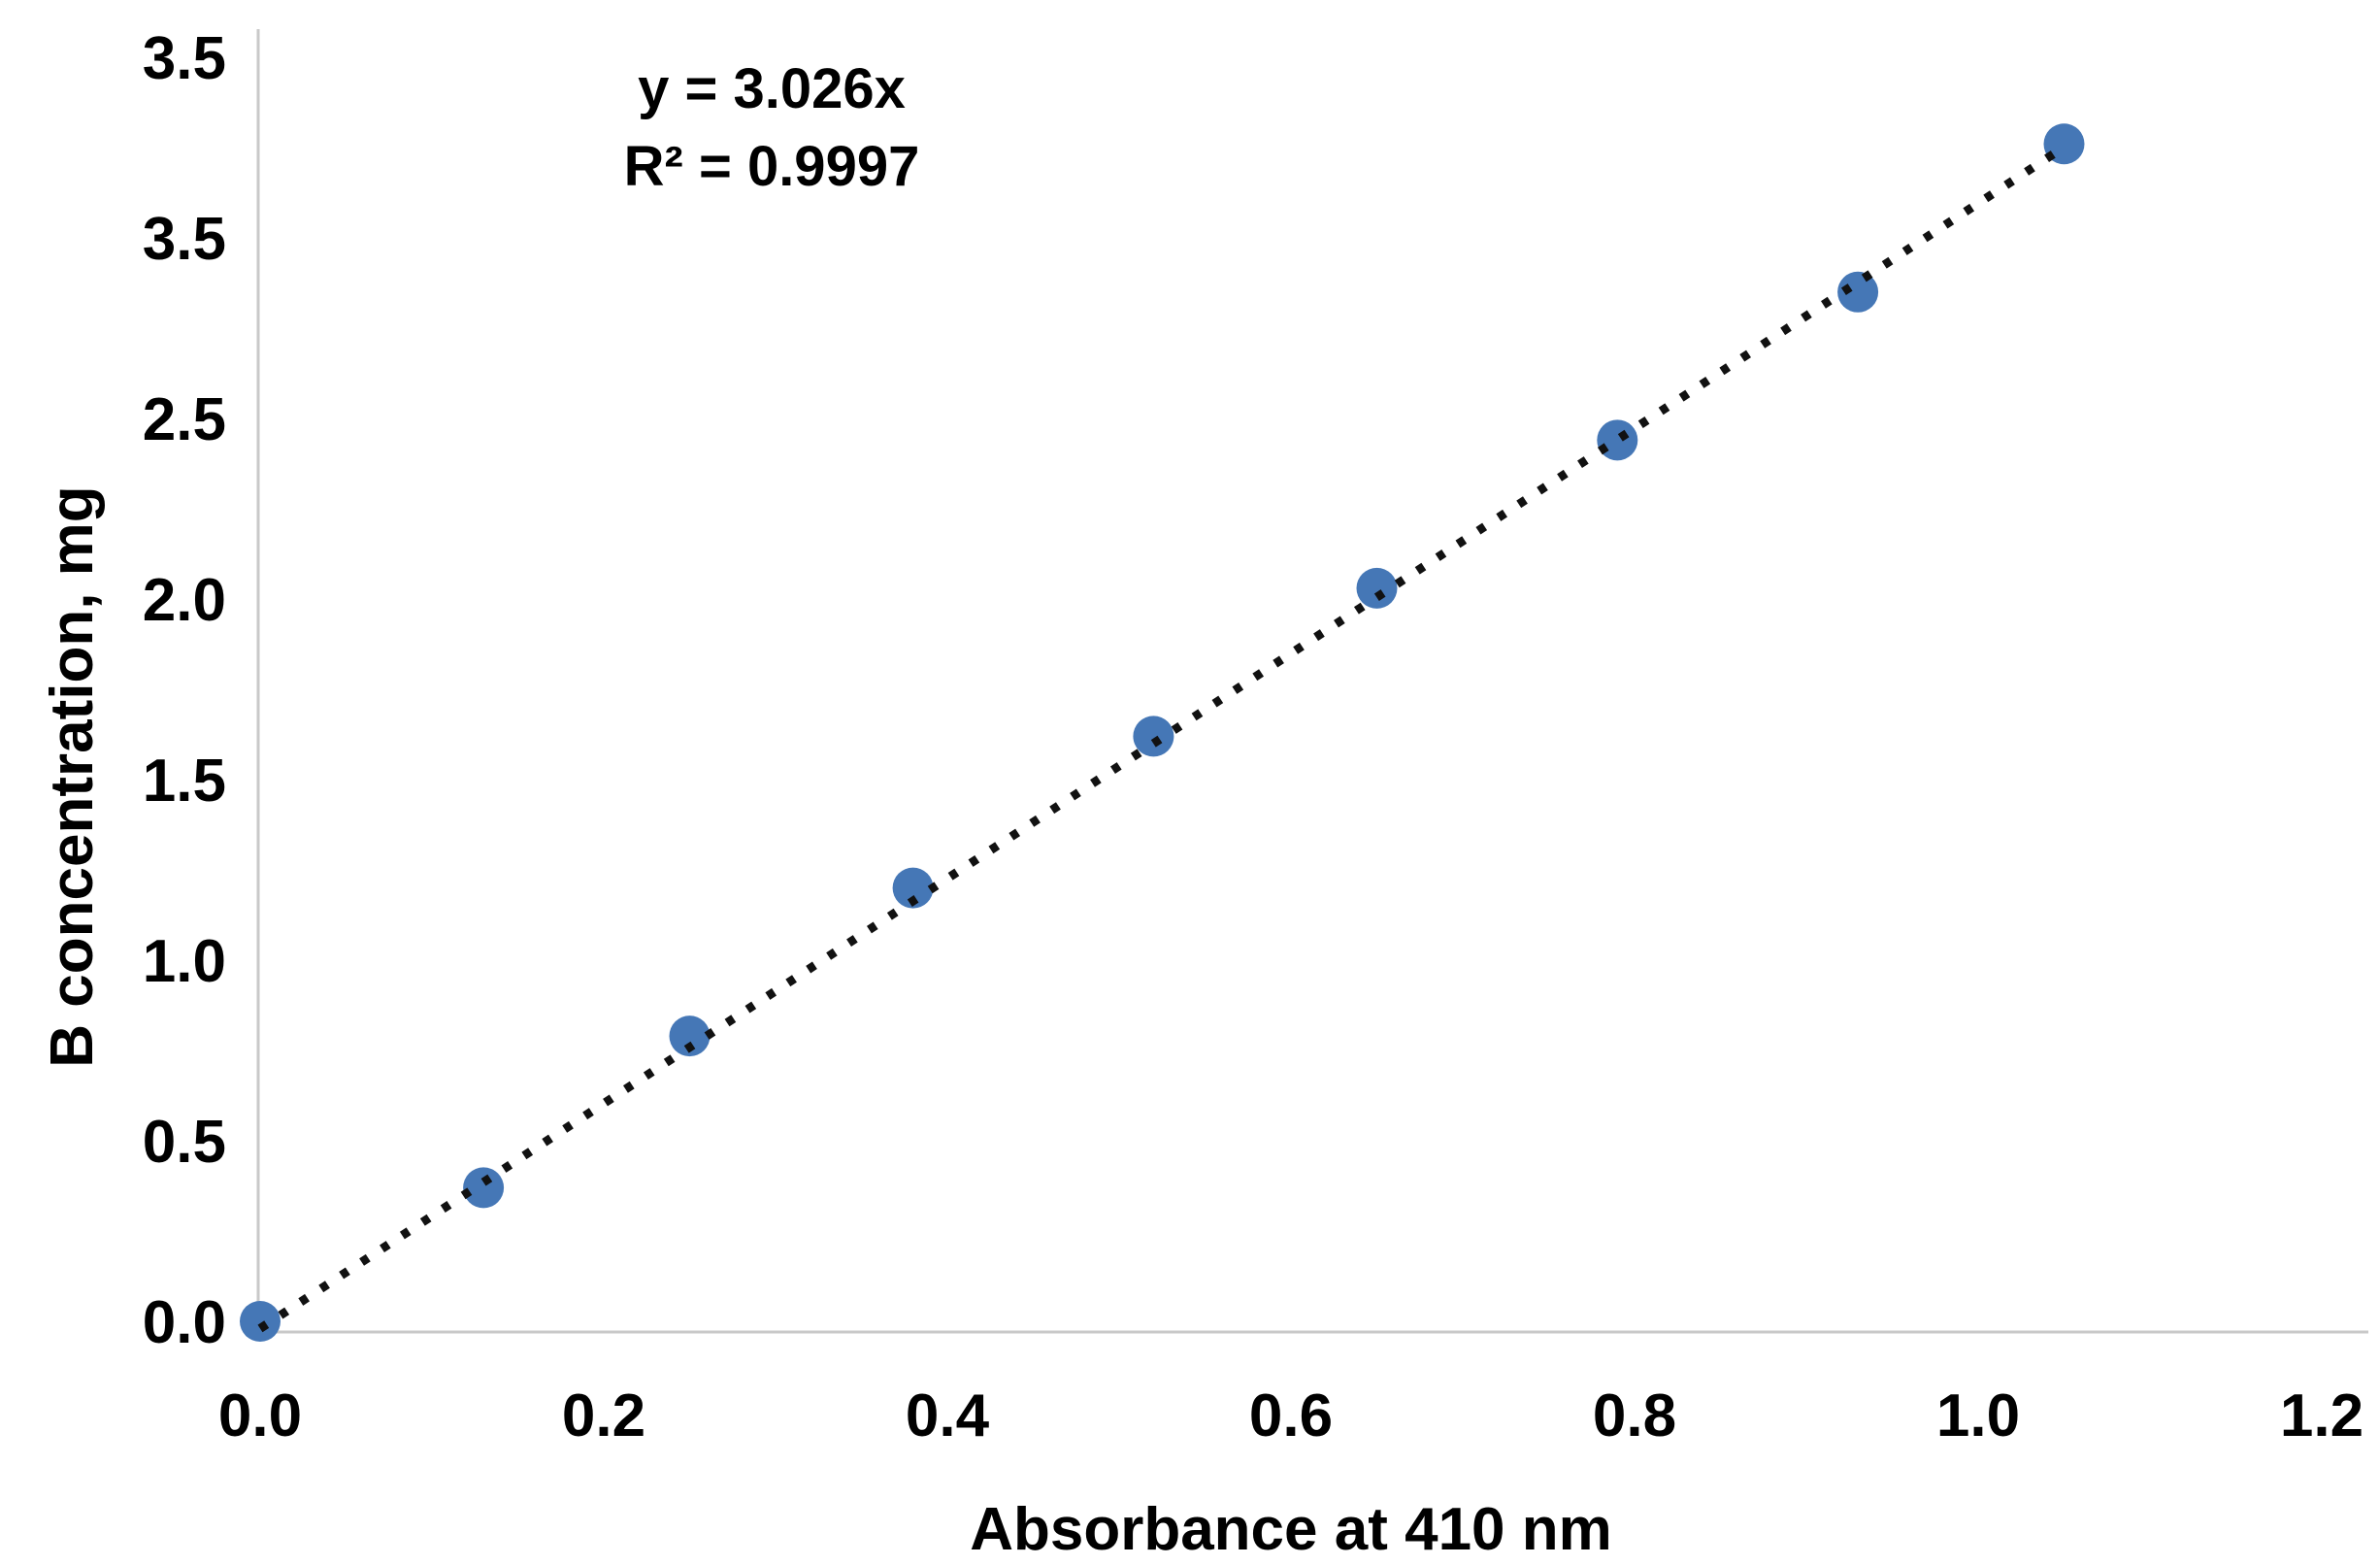 This screenshot has width=2380, height=1565. I want to click on equation-text: y = 3.026x, so click(772, 88).